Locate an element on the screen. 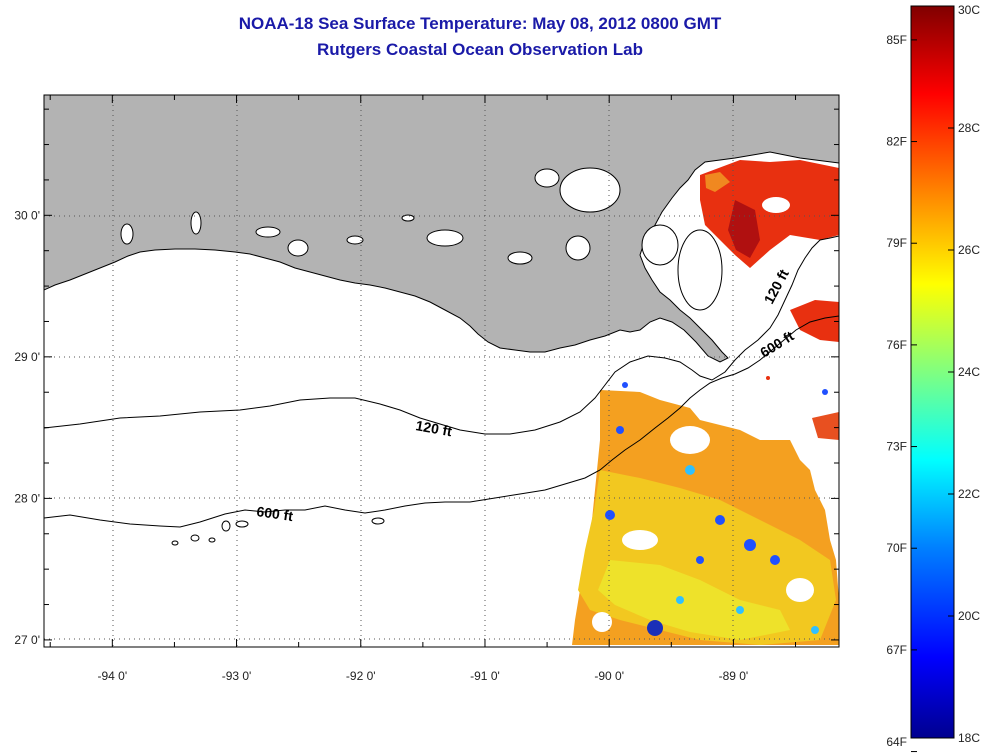 The image size is (992, 754). colorbar-label-fahrenheit: 70F is located at coordinates (896, 548).